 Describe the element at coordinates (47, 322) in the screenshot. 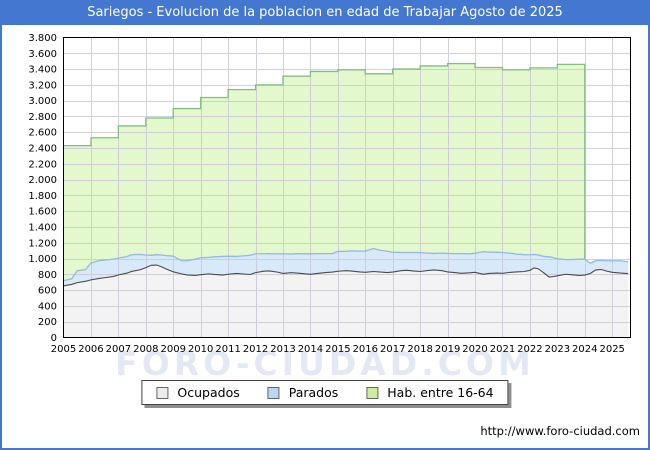

I see `svg-text: 200` at that location.